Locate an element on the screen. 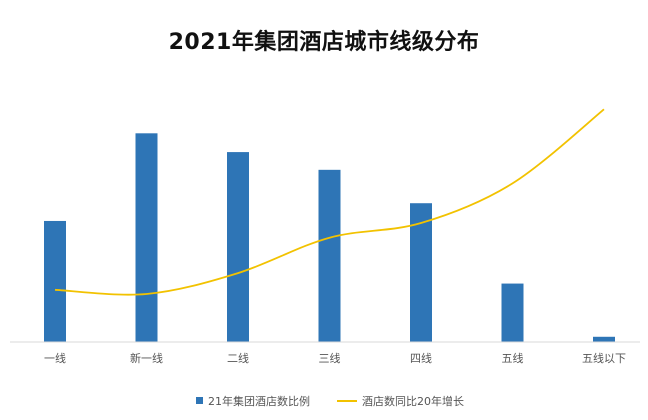  x-tick-label-4: 四线 is located at coordinates (421, 358).